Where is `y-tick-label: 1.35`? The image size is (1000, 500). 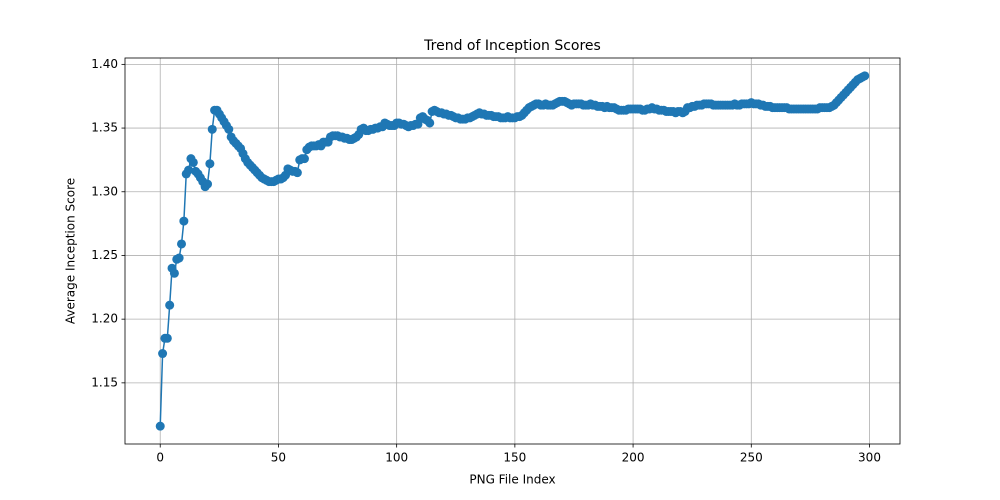 y-tick-label: 1.35 is located at coordinates (104, 128).